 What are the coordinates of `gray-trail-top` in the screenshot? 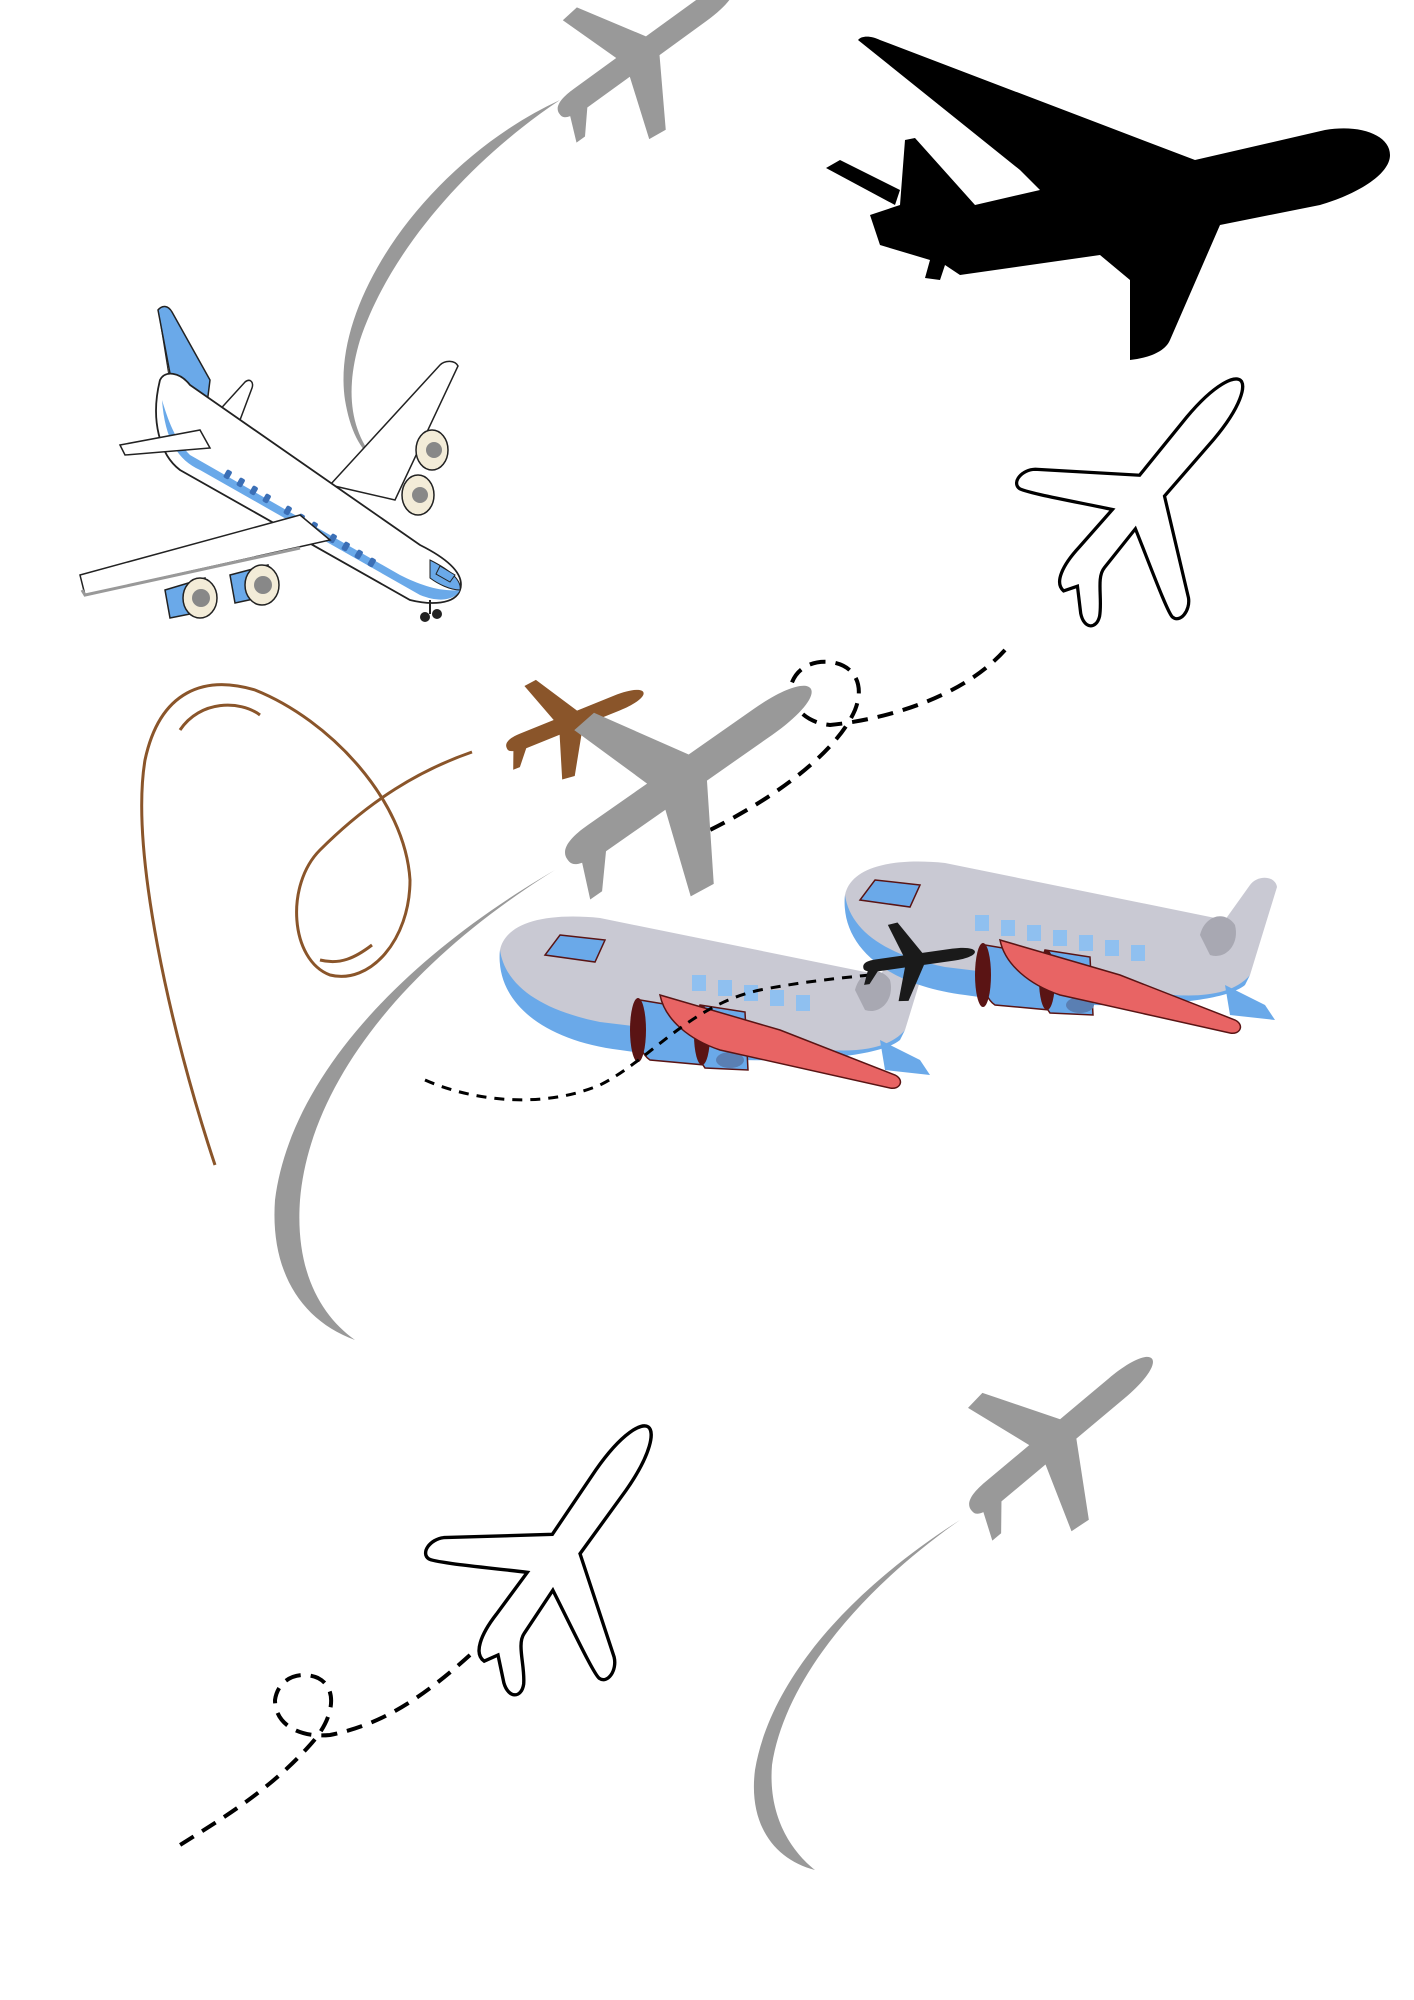 It's located at (451, 280).